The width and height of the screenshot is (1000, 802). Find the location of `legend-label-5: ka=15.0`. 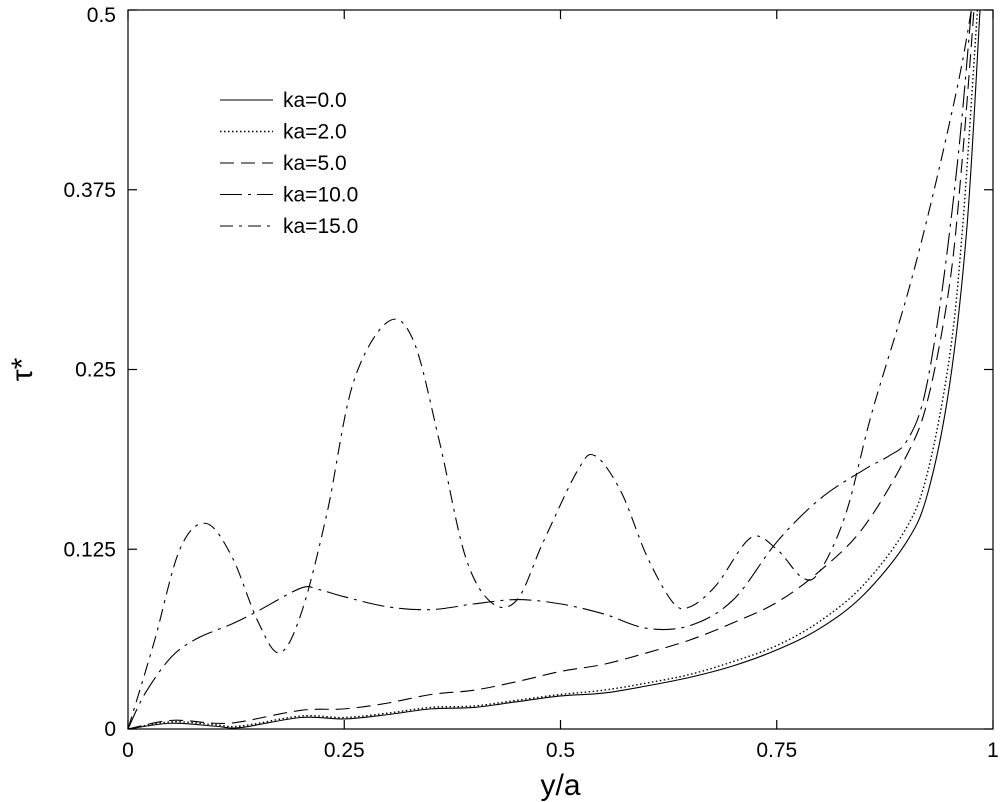

legend-label-5: ka=15.0 is located at coordinates (320, 226).